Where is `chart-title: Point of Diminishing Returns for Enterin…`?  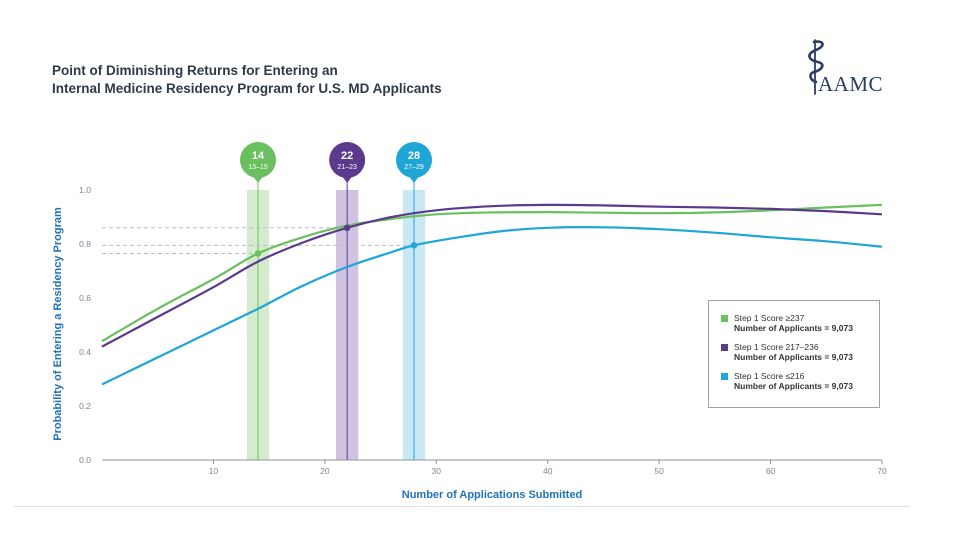
chart-title: Point of Diminishing Returns for Enterin… is located at coordinates (247, 80).